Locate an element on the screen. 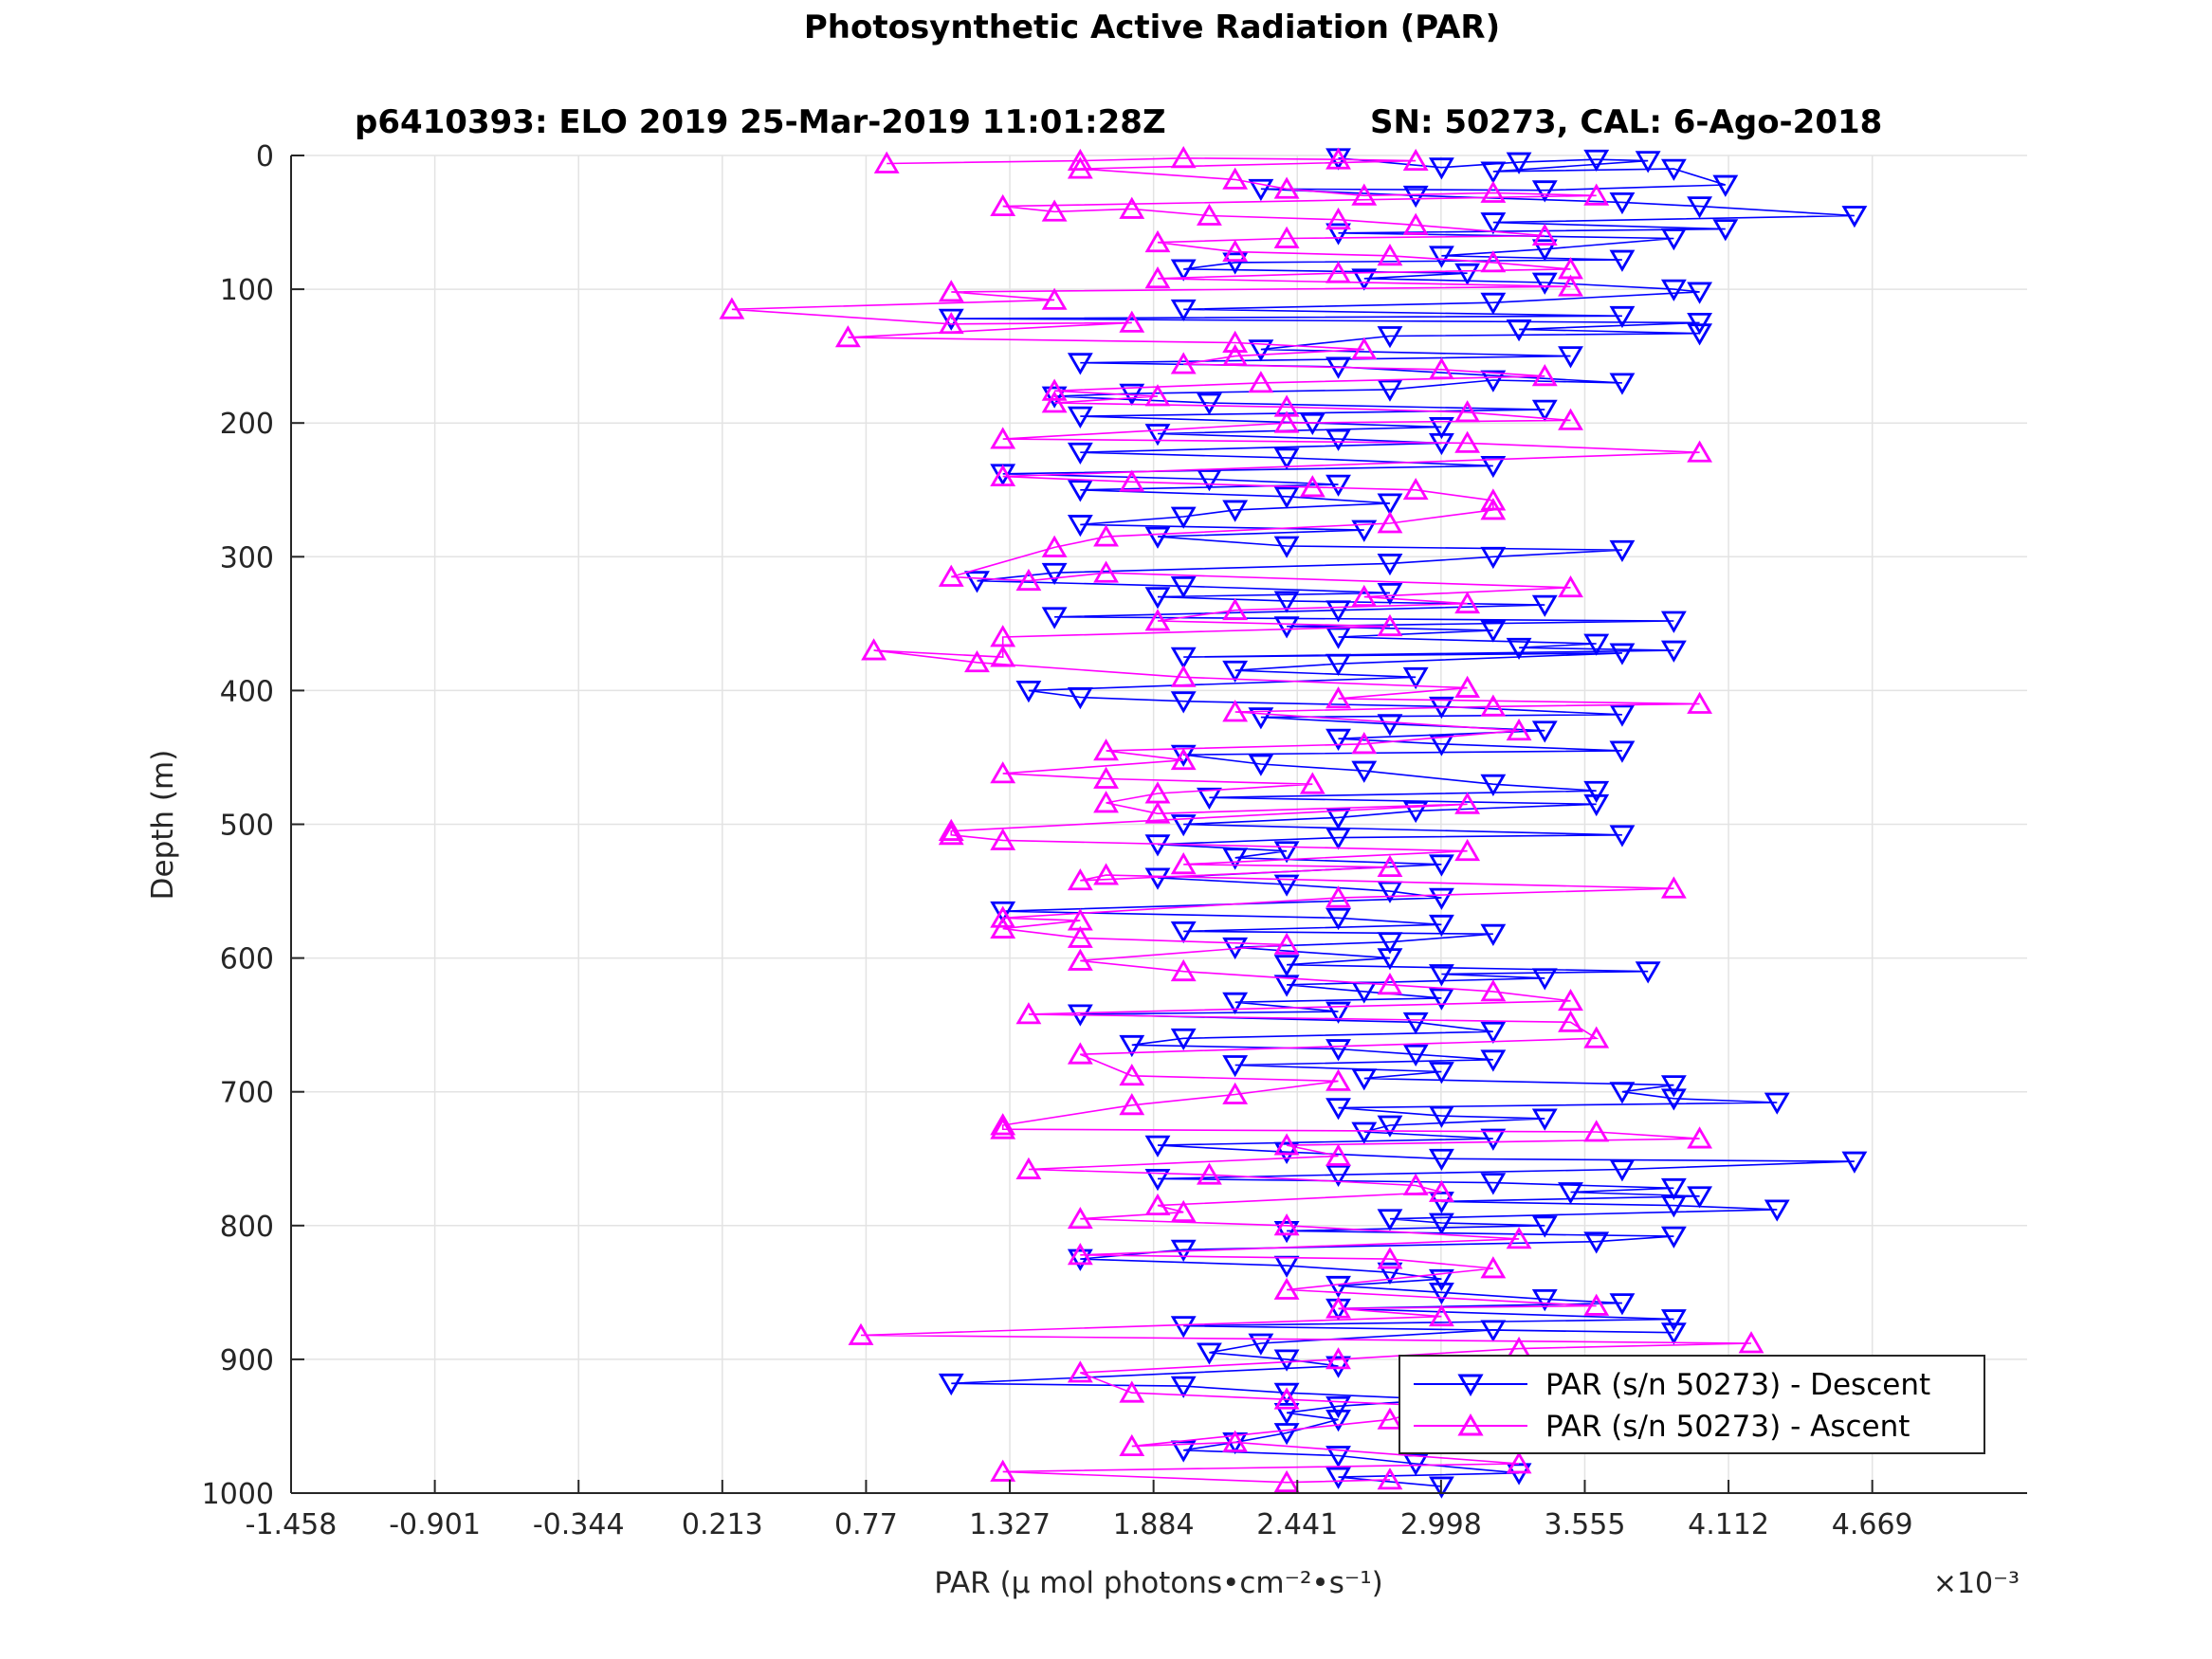  legend-ascent-label: PAR (s/n 50273) - Ascent is located at coordinates (1727, 1427).